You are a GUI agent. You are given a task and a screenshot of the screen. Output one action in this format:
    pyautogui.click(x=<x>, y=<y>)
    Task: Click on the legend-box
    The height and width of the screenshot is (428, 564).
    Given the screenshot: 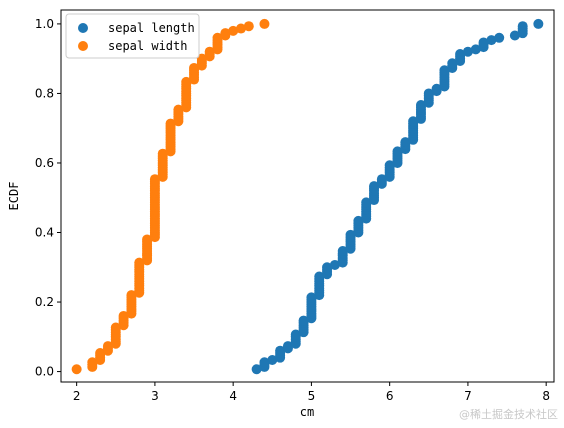 What is the action you would take?
    pyautogui.click(x=132, y=36)
    